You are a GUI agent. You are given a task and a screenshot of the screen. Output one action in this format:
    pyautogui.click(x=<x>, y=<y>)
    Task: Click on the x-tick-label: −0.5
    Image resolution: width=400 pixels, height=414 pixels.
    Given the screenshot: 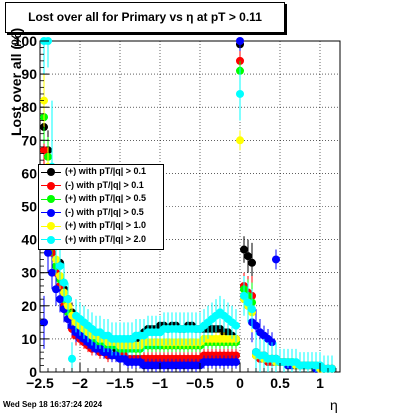 What is the action you would take?
    pyautogui.click(x=200, y=383)
    